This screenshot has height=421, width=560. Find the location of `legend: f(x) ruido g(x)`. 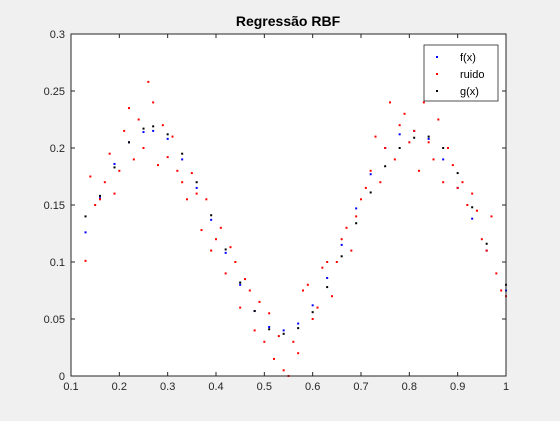

legend: f(x) ruido g(x) is located at coordinates (461, 73).